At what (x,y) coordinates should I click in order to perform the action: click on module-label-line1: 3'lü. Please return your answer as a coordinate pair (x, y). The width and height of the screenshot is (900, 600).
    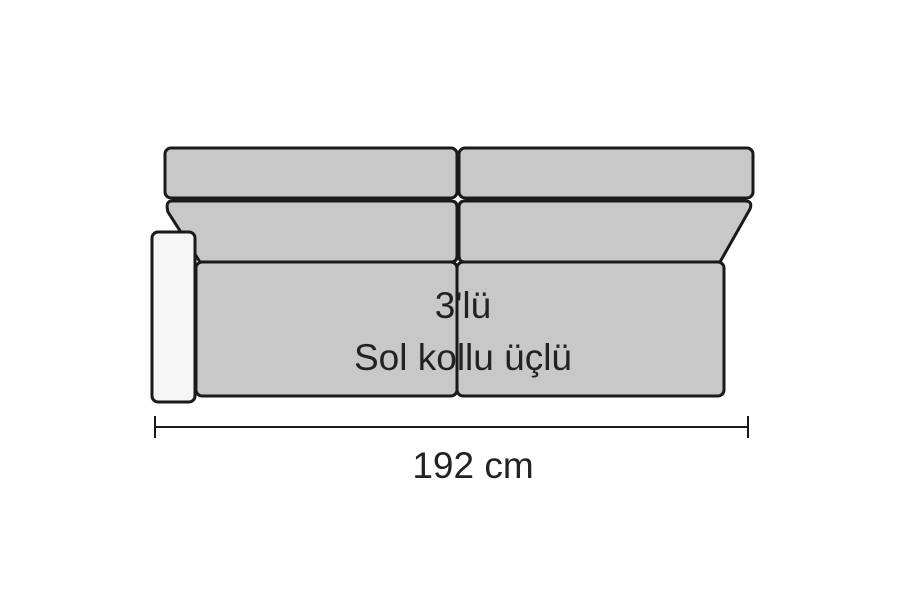
    Looking at the image, I should click on (463, 305).